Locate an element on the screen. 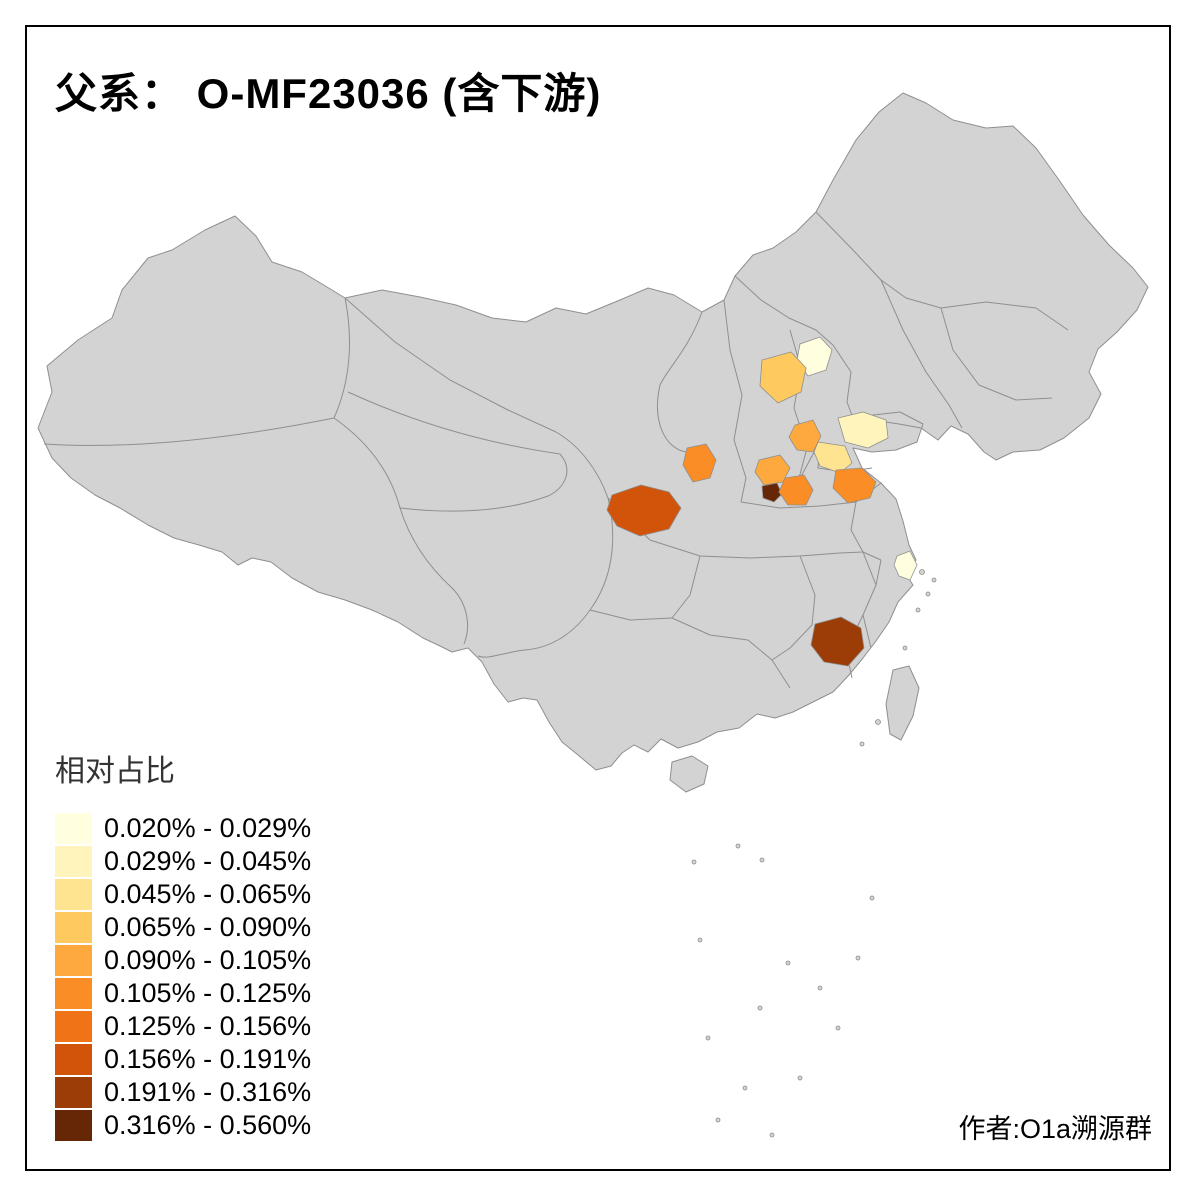 This screenshot has width=1200, height=1200. region-shandong-peninsula is located at coordinates (863, 430).